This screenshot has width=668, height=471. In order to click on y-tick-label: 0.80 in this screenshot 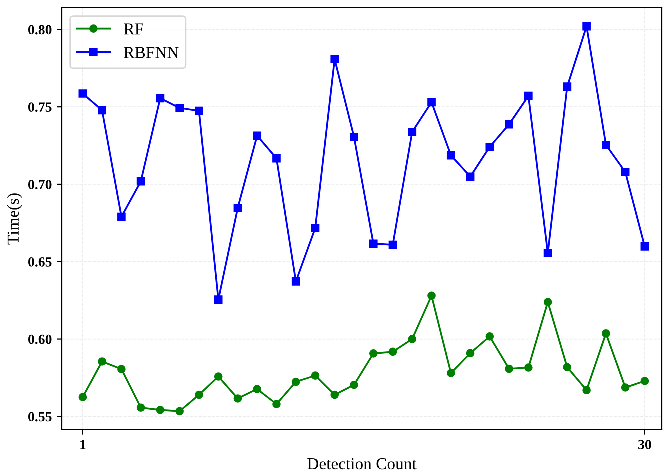, I will do `click(40, 30)`.